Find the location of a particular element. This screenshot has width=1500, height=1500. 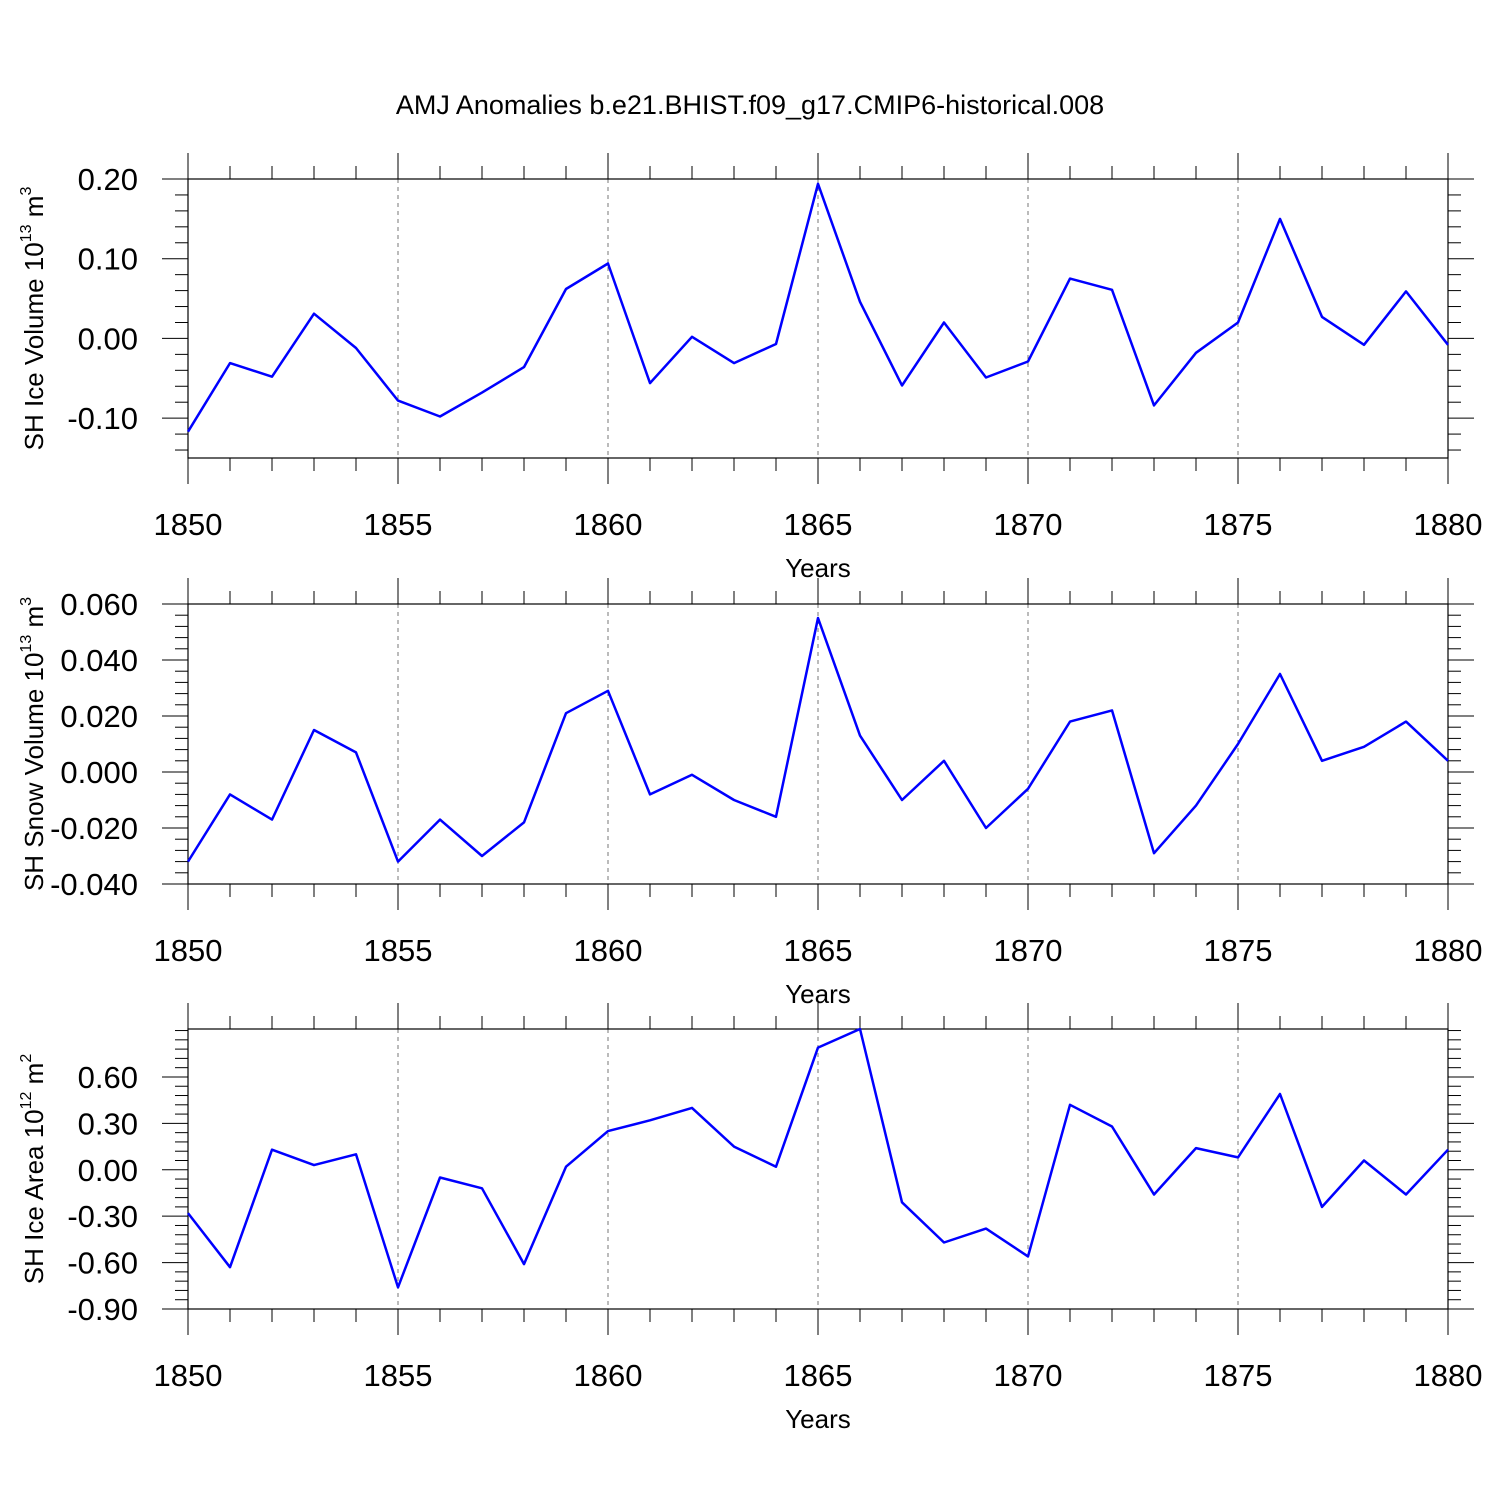

y-tick-labels: 0.060 0.040 0.020 0.000 -0.020 -0.040 is located at coordinates (94, 744).